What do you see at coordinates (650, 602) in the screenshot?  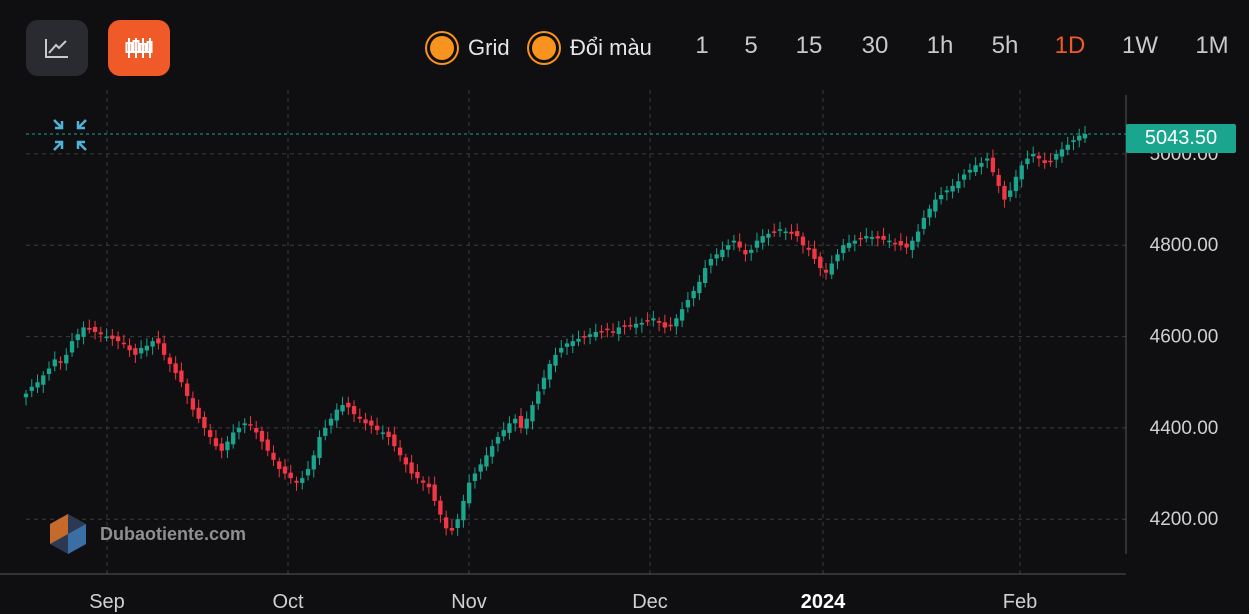 I see `x-tick-label: Dec` at bounding box center [650, 602].